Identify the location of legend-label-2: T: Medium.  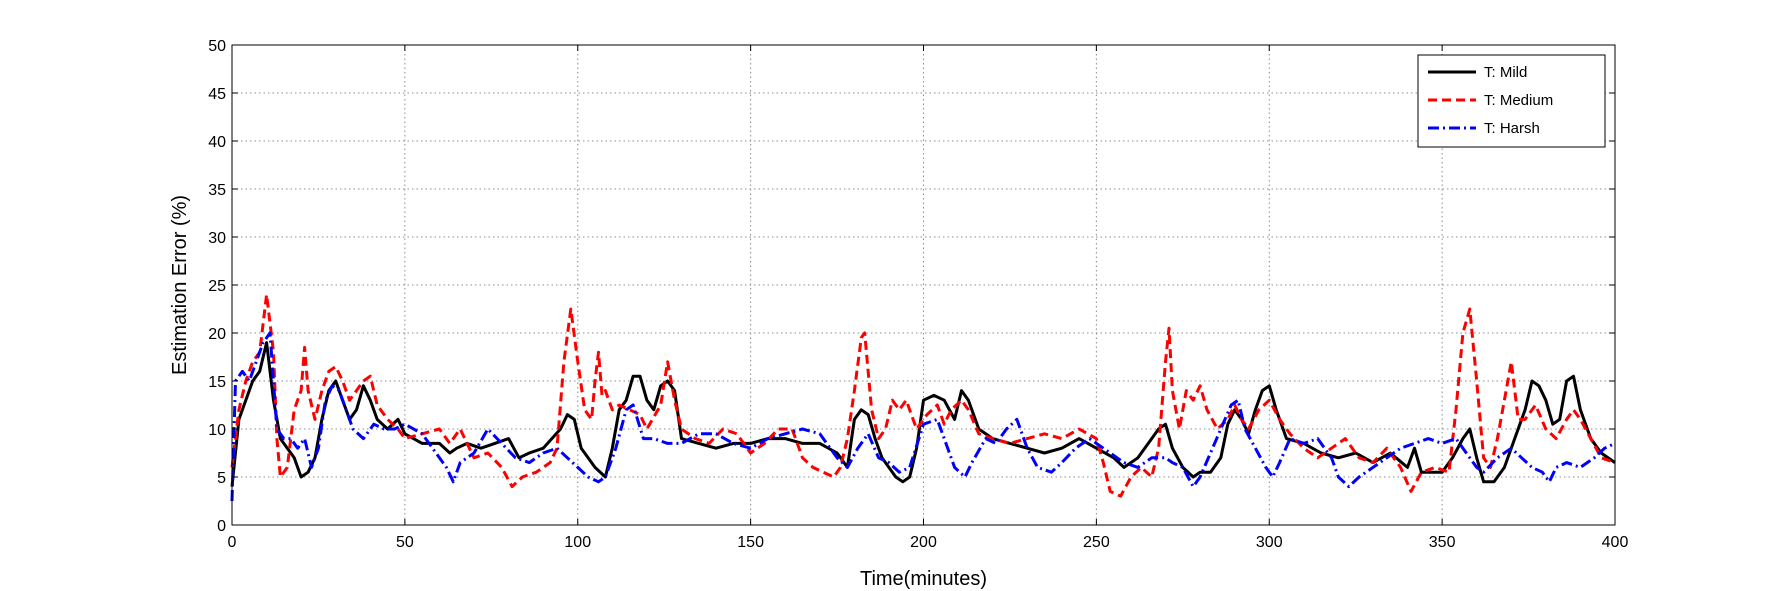
(1518, 100).